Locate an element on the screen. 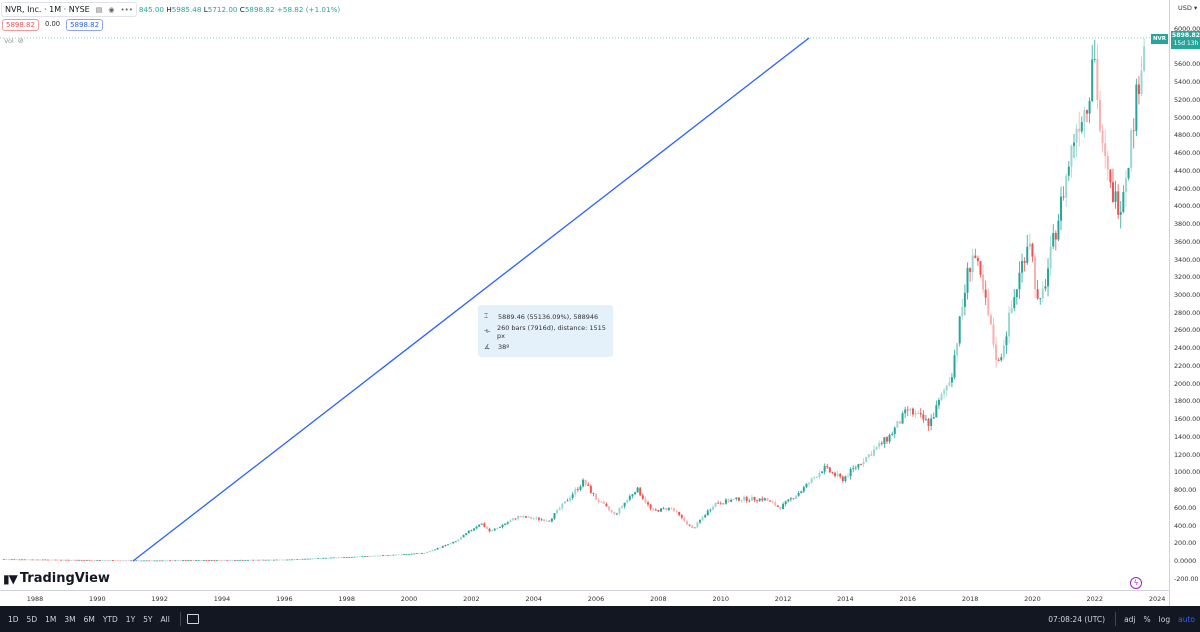 This screenshot has width=1200, height=632. symbol-title: NVR, Inc. · 1M · NYSE ▤ ◉ ••• is located at coordinates (69, 9).